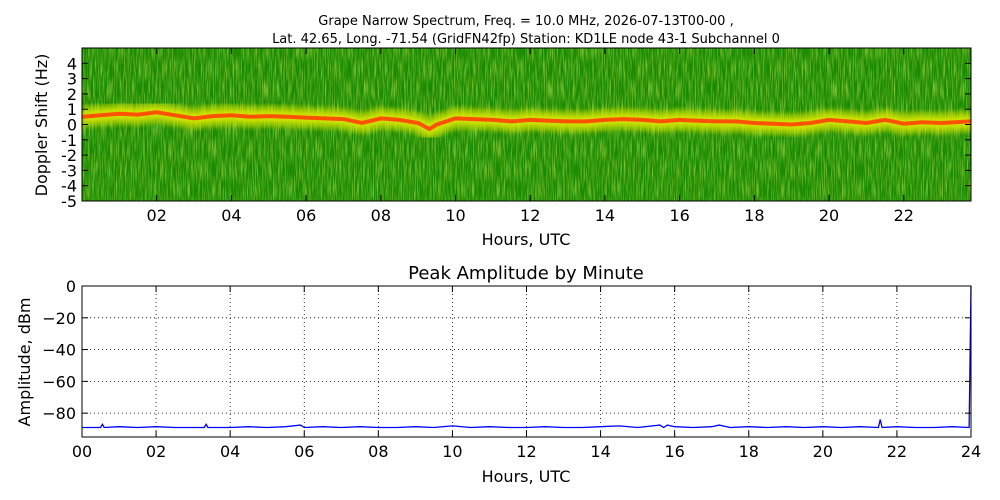  What do you see at coordinates (231, 215) in the screenshot?
I see `spectrogram-x-tick-label: 04` at bounding box center [231, 215].